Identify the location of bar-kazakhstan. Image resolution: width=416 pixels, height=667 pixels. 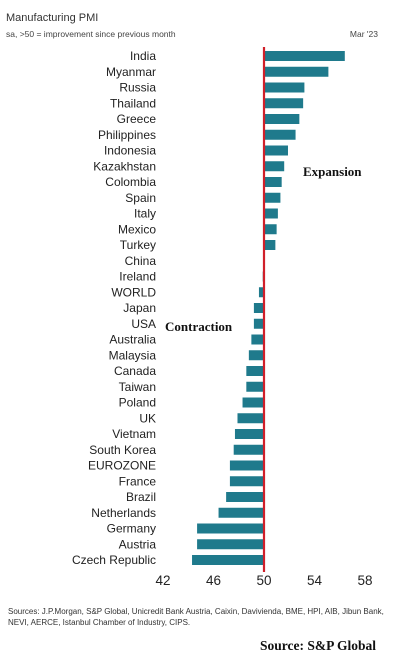
(274, 166).